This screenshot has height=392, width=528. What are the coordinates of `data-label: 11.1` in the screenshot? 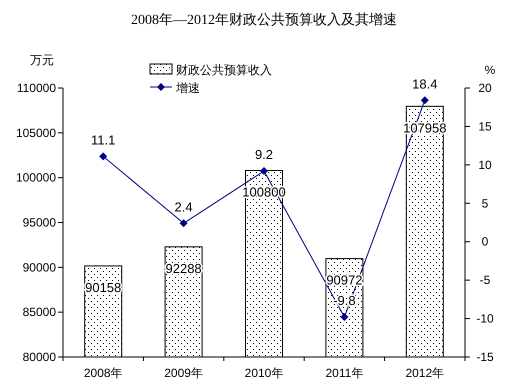 It's located at (103, 140).